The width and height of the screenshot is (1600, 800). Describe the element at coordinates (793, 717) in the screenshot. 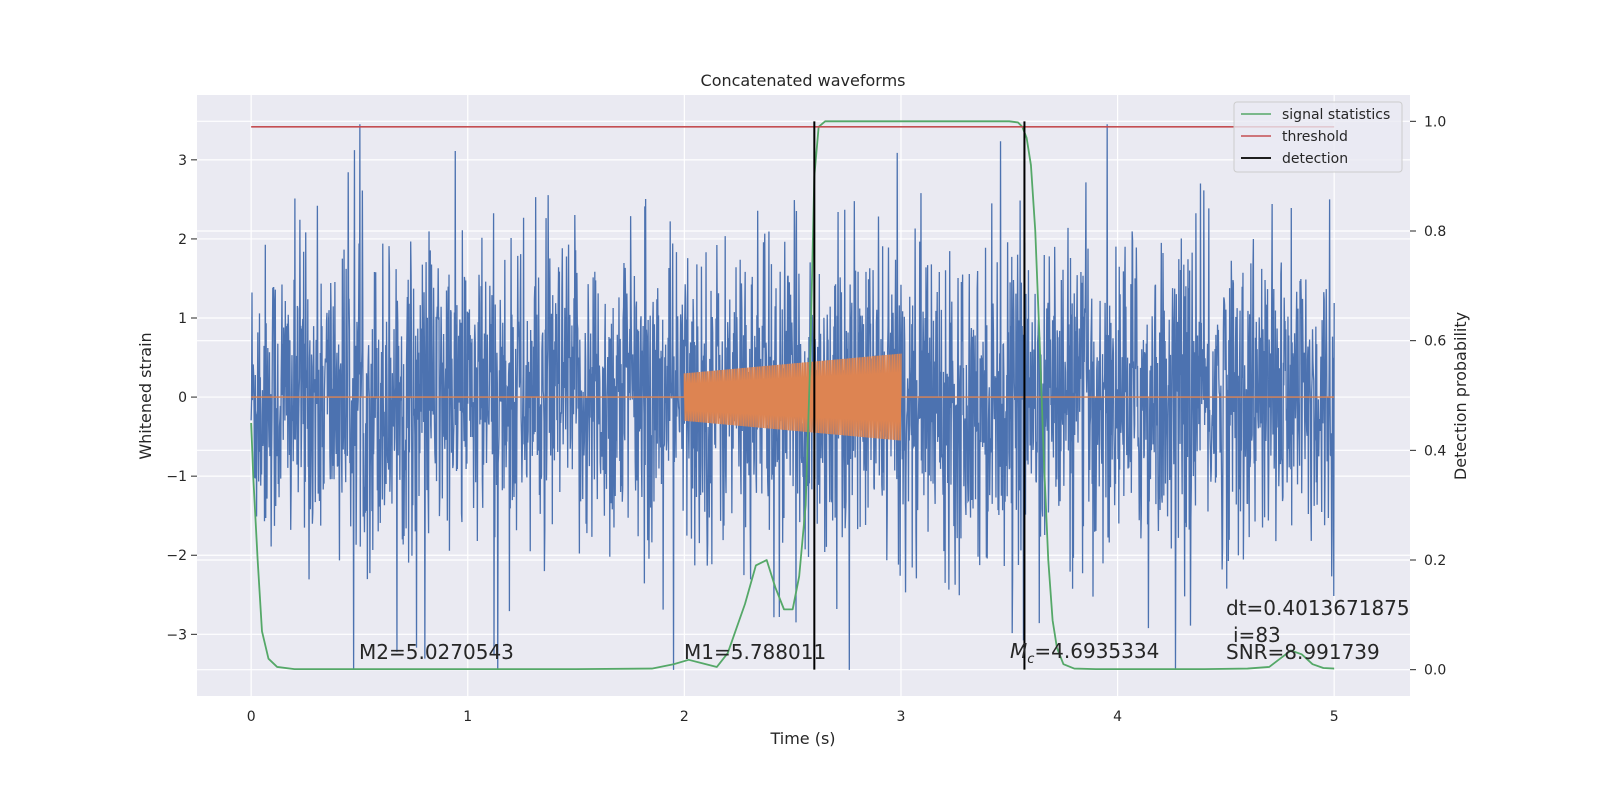

I see `x-axis-ticks: 0 1 2 3 4 5` at that location.